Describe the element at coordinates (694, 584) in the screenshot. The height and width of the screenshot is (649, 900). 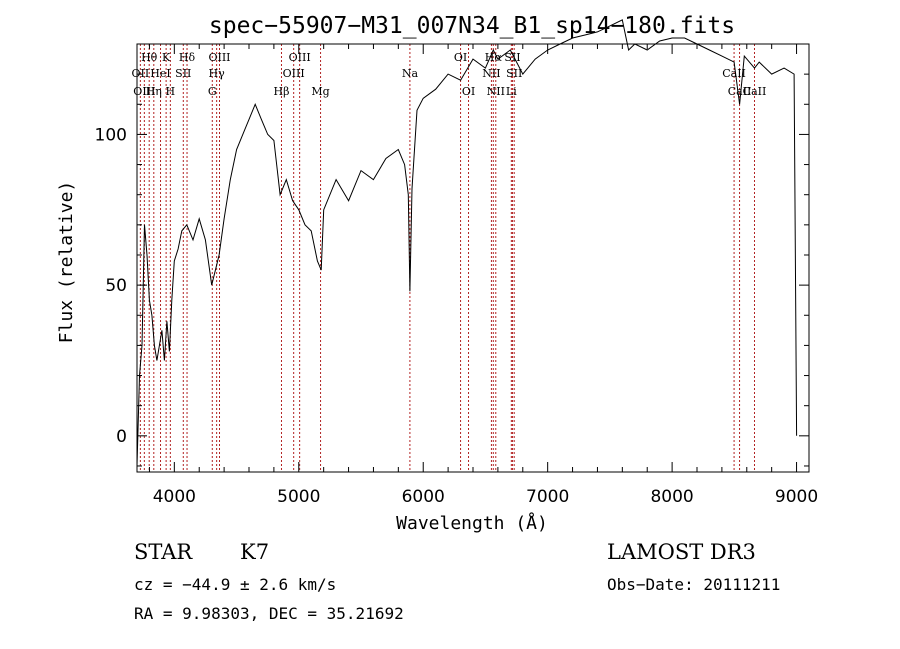
I see `obs-date: Obs−Date: 20111211` at that location.